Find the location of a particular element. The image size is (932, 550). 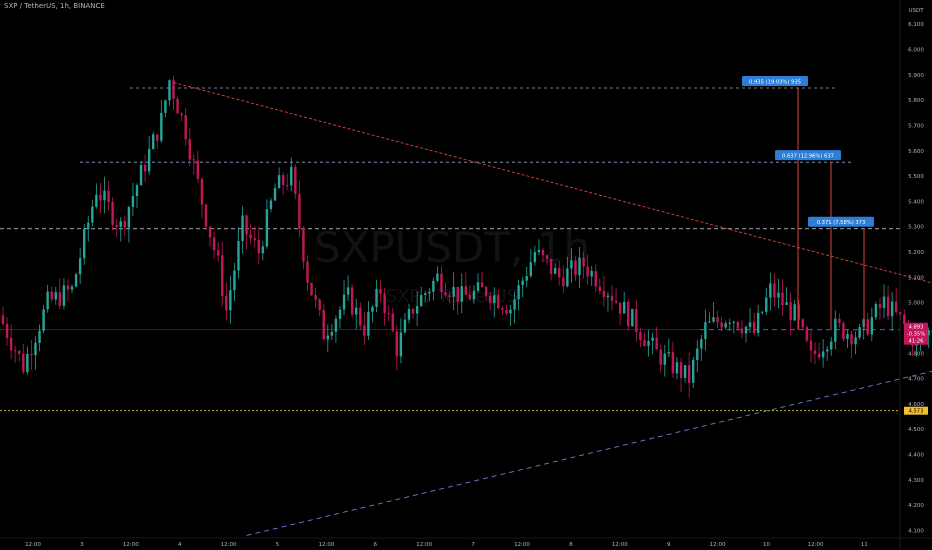

support-price-value: 4.573 is located at coordinates (916, 412).